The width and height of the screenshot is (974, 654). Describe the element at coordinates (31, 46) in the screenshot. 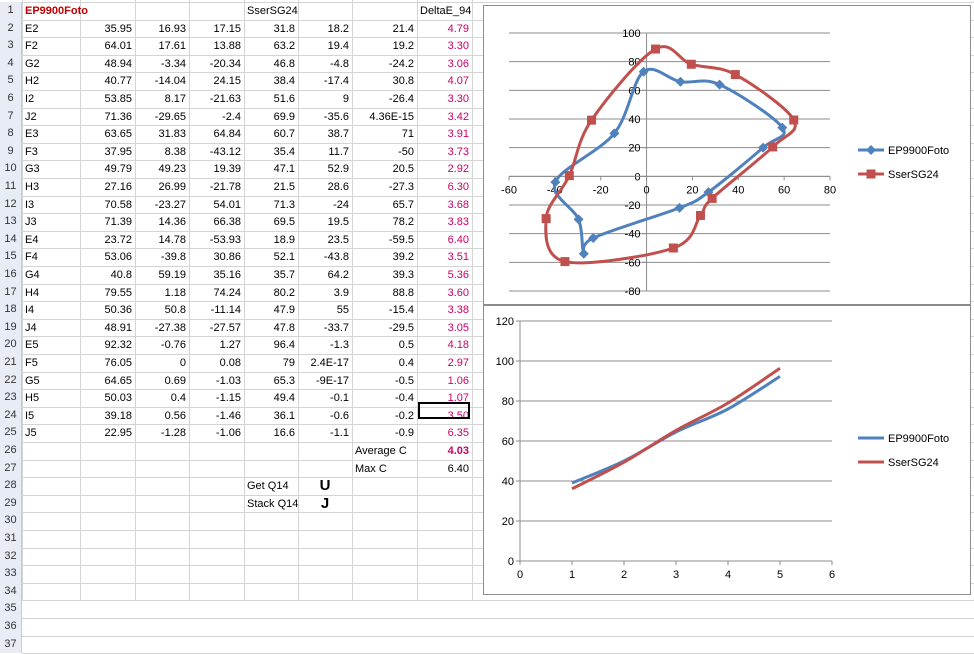

I see `patch-name-cell: F2` at that location.